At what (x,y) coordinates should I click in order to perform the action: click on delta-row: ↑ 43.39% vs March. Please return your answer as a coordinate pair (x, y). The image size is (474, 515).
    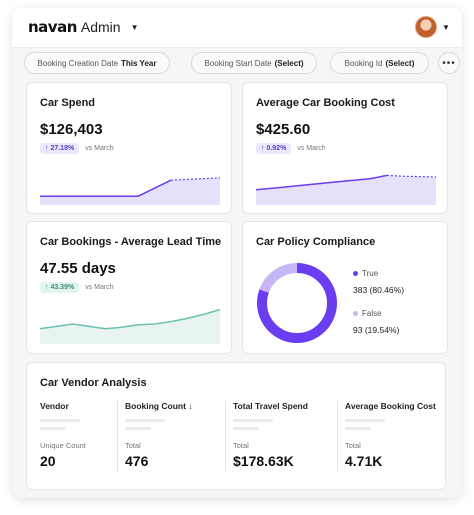
    Looking at the image, I should click on (77, 287).